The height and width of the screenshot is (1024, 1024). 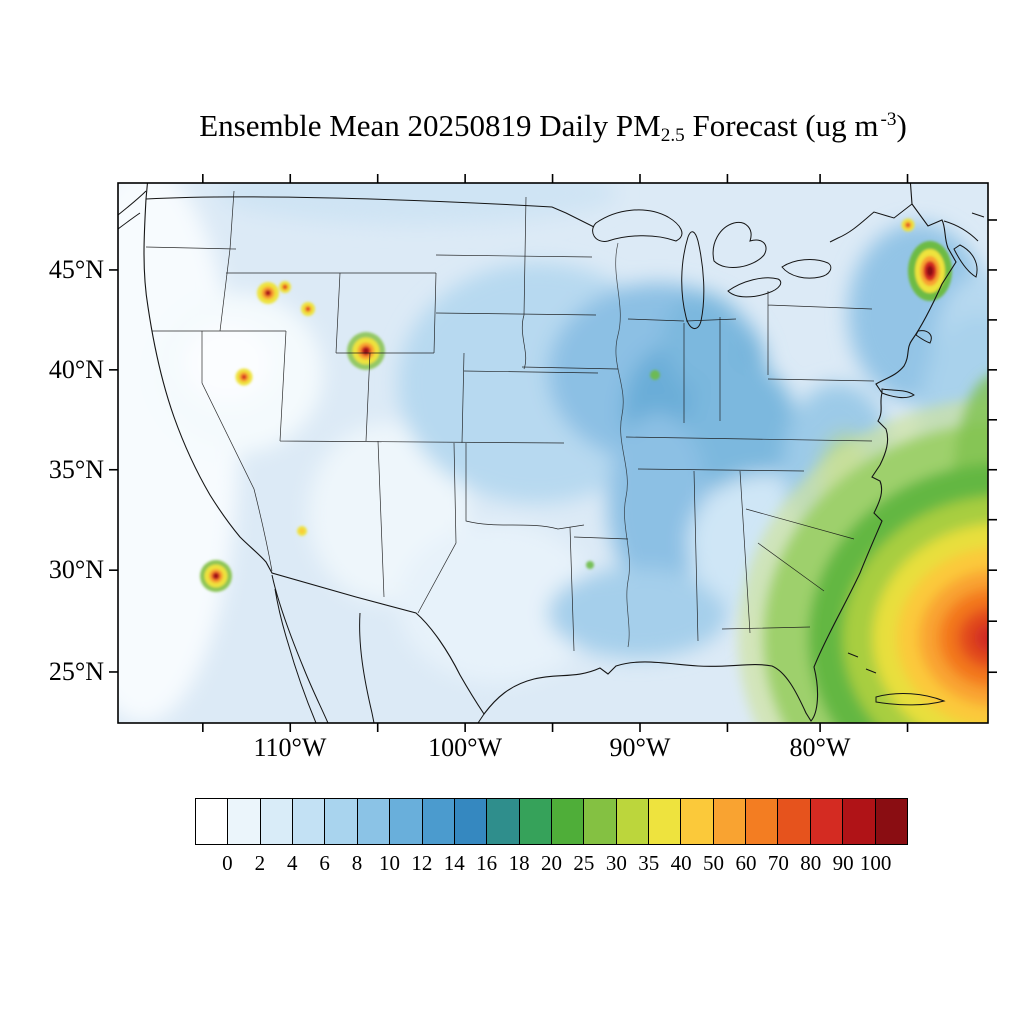 I want to click on lat-tick-label: 45°N, so click(x=76, y=269).